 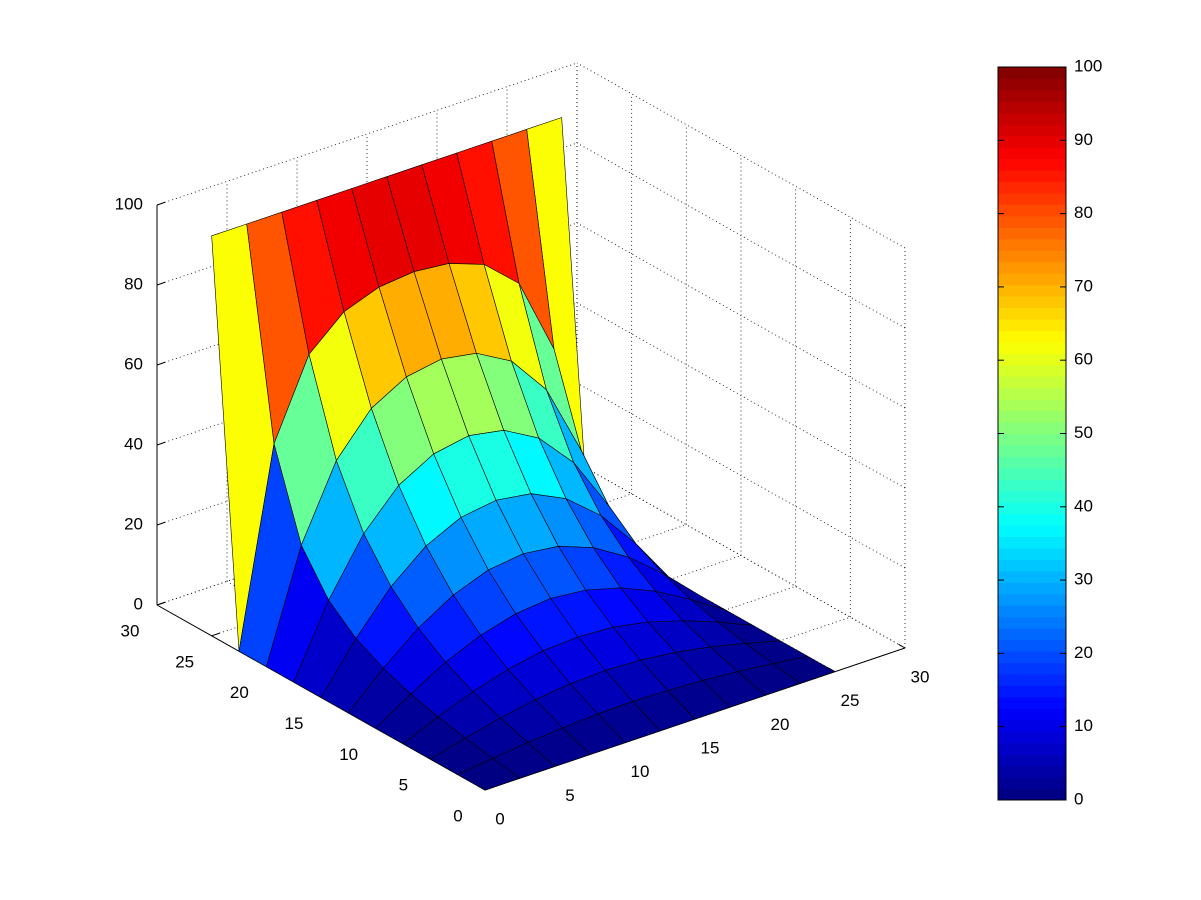 I want to click on colorbar-tick-label: 90, so click(x=1083, y=139).